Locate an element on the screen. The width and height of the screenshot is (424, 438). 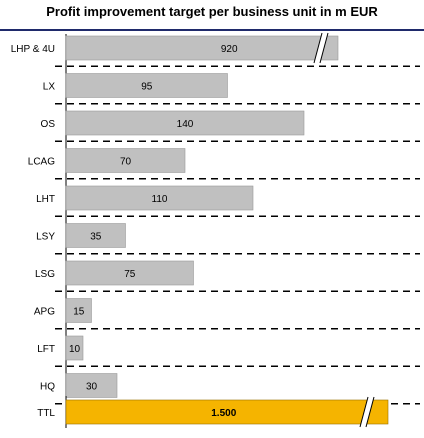
data-label: 75 is located at coordinates (130, 274).